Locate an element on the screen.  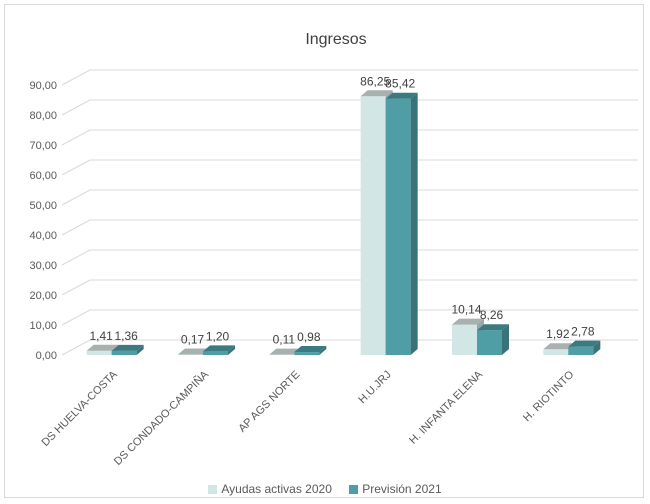
data-label-h-riotinto-ayudas-activas-2020: 1,92 is located at coordinates (558, 334).